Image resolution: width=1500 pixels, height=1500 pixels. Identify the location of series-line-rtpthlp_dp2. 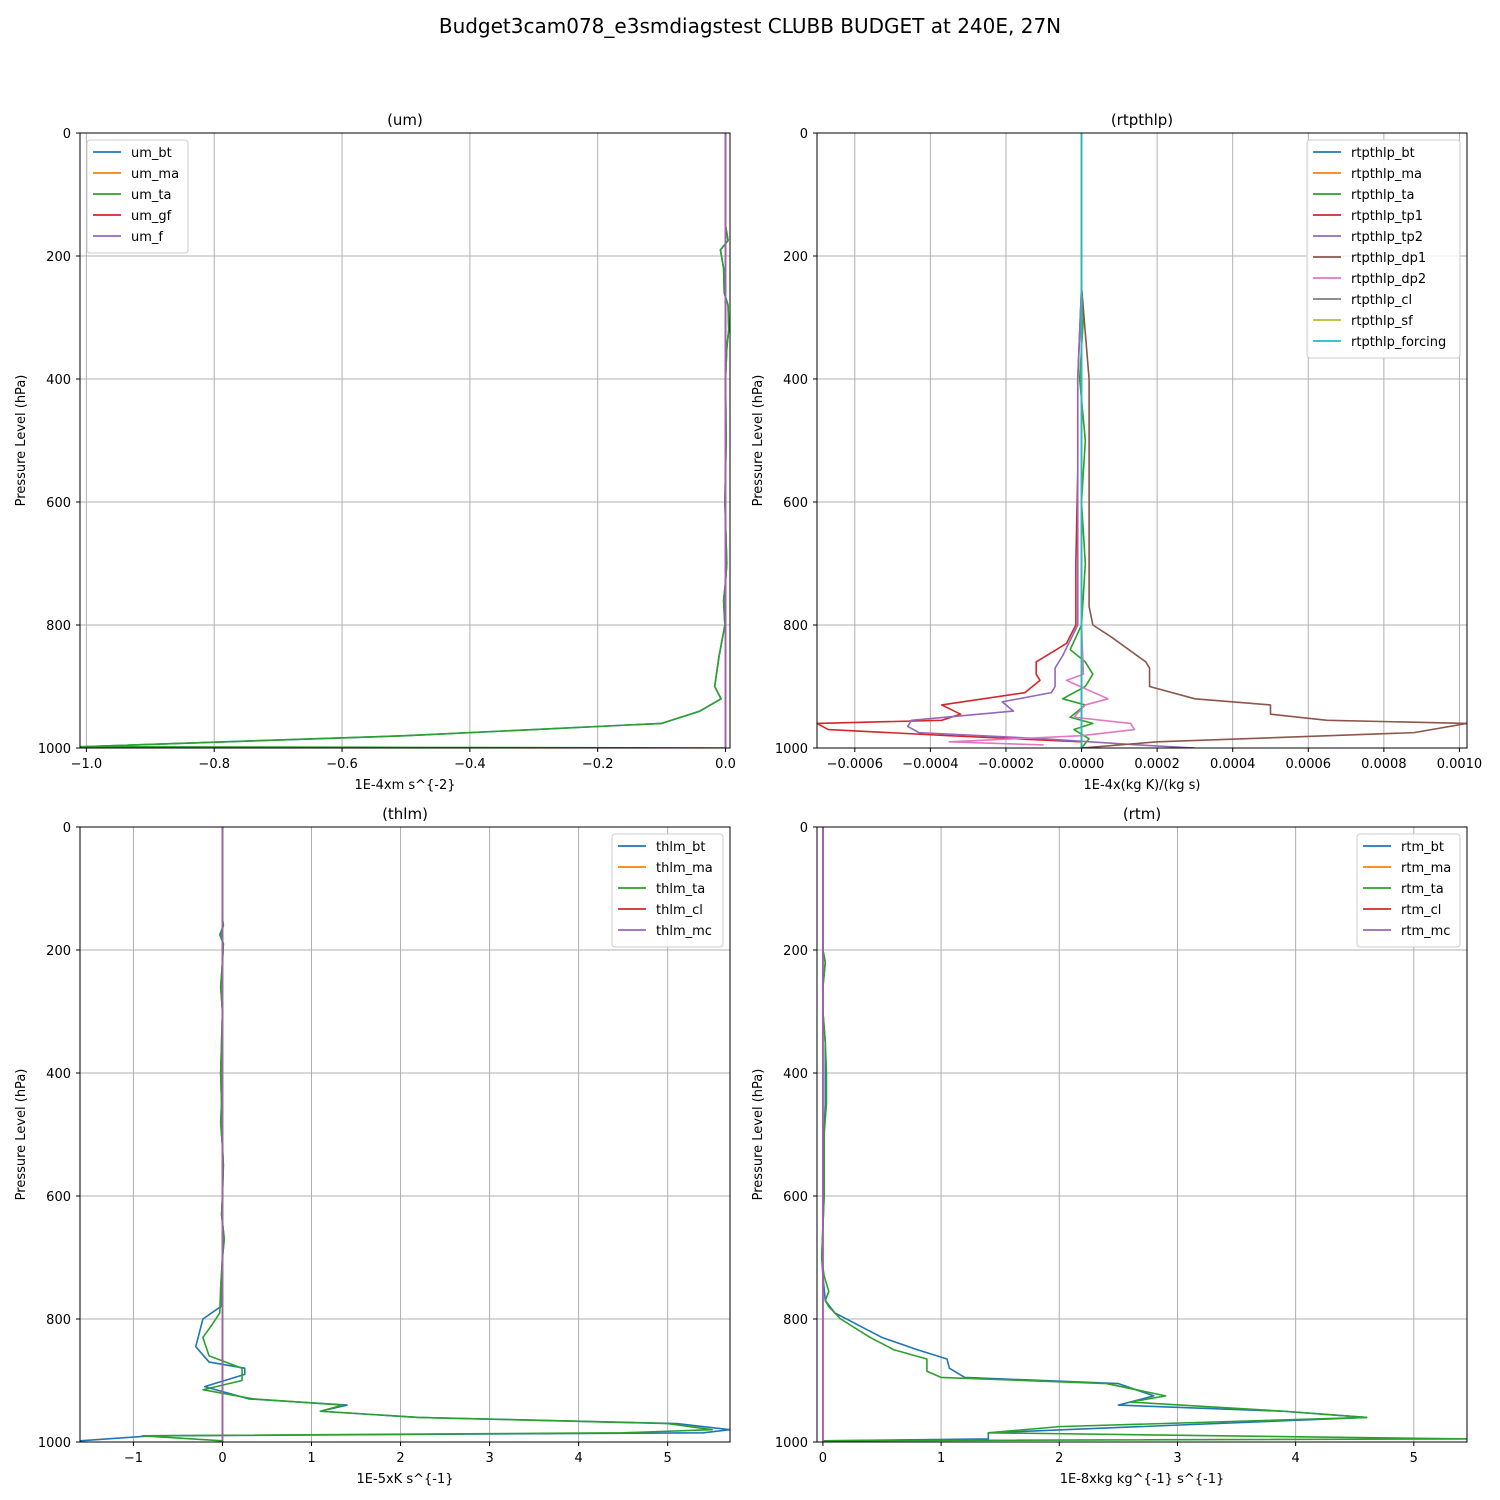
(1042, 685).